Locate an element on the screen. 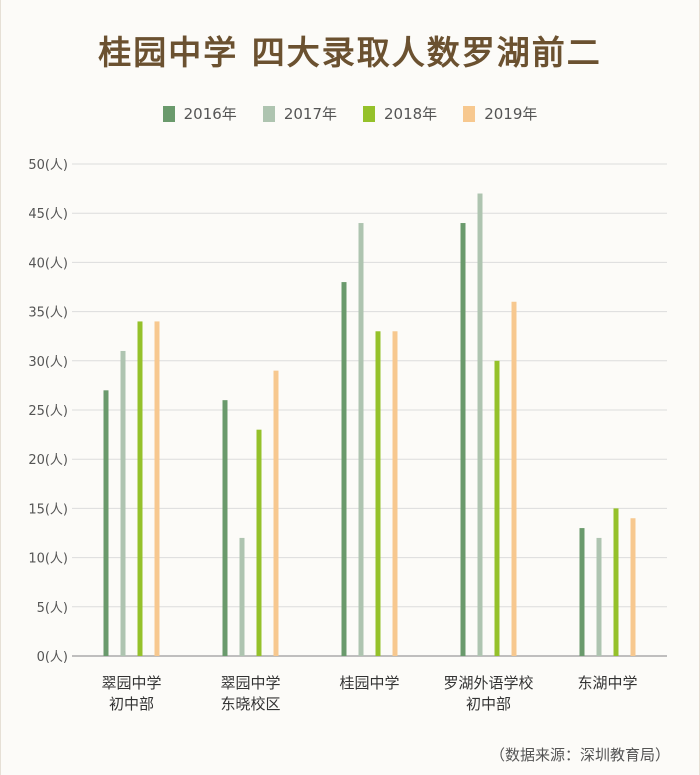  category-label: 罗湖外语学校 is located at coordinates (488, 683).